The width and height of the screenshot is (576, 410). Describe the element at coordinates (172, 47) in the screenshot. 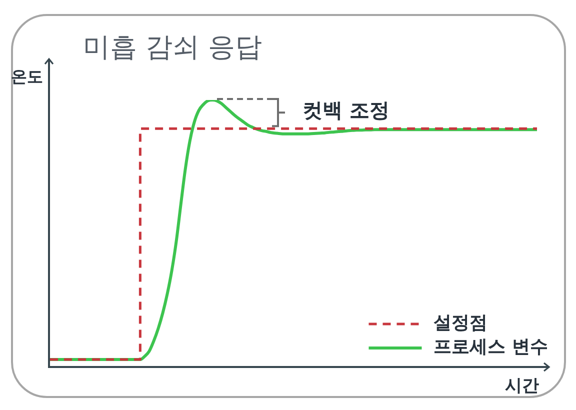

I see `chart-title: 미흡 감쇠 응답` at that location.